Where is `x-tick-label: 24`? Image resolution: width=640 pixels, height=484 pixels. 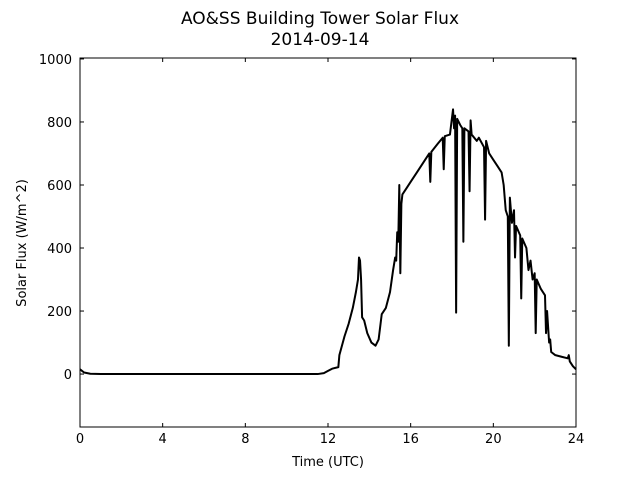
x-tick-label: 24 is located at coordinates (576, 439).